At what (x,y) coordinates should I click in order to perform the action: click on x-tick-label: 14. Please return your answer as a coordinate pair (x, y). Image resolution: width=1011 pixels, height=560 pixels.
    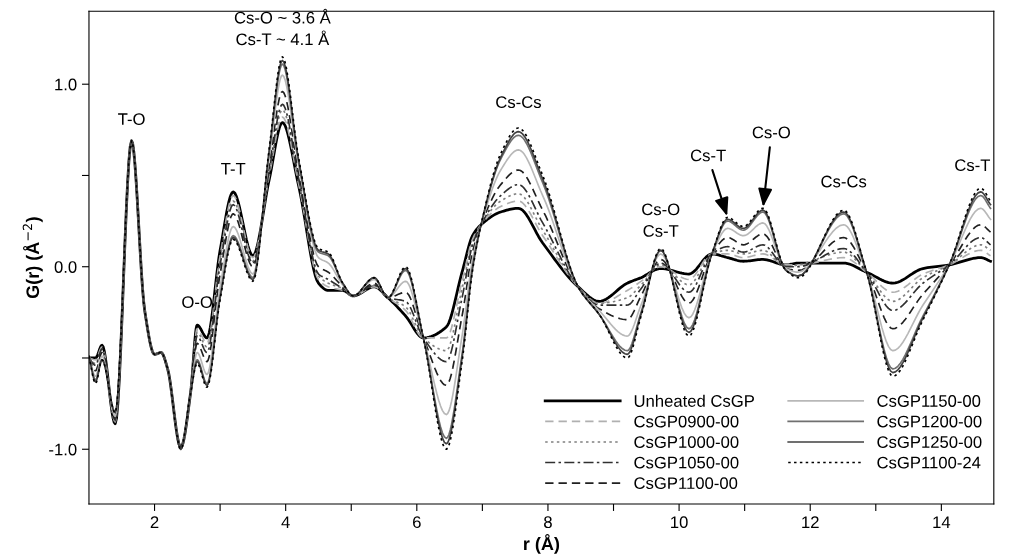
    Looking at the image, I should click on (942, 522).